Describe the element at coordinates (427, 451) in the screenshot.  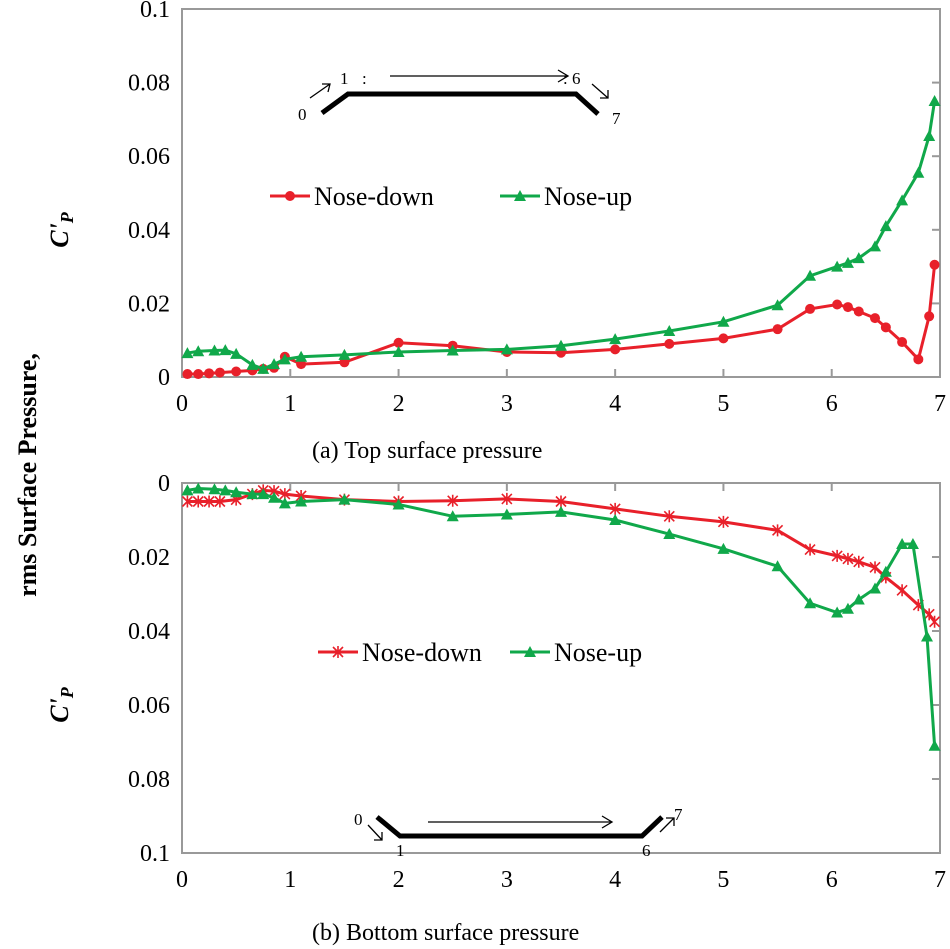
I see `chart-caption: (a) Top surface pressure` at that location.